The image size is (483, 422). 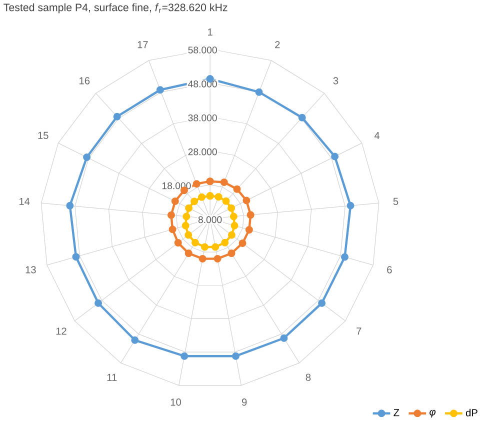 What do you see at coordinates (43, 136) in the screenshot?
I see `spoke-label: 15` at bounding box center [43, 136].